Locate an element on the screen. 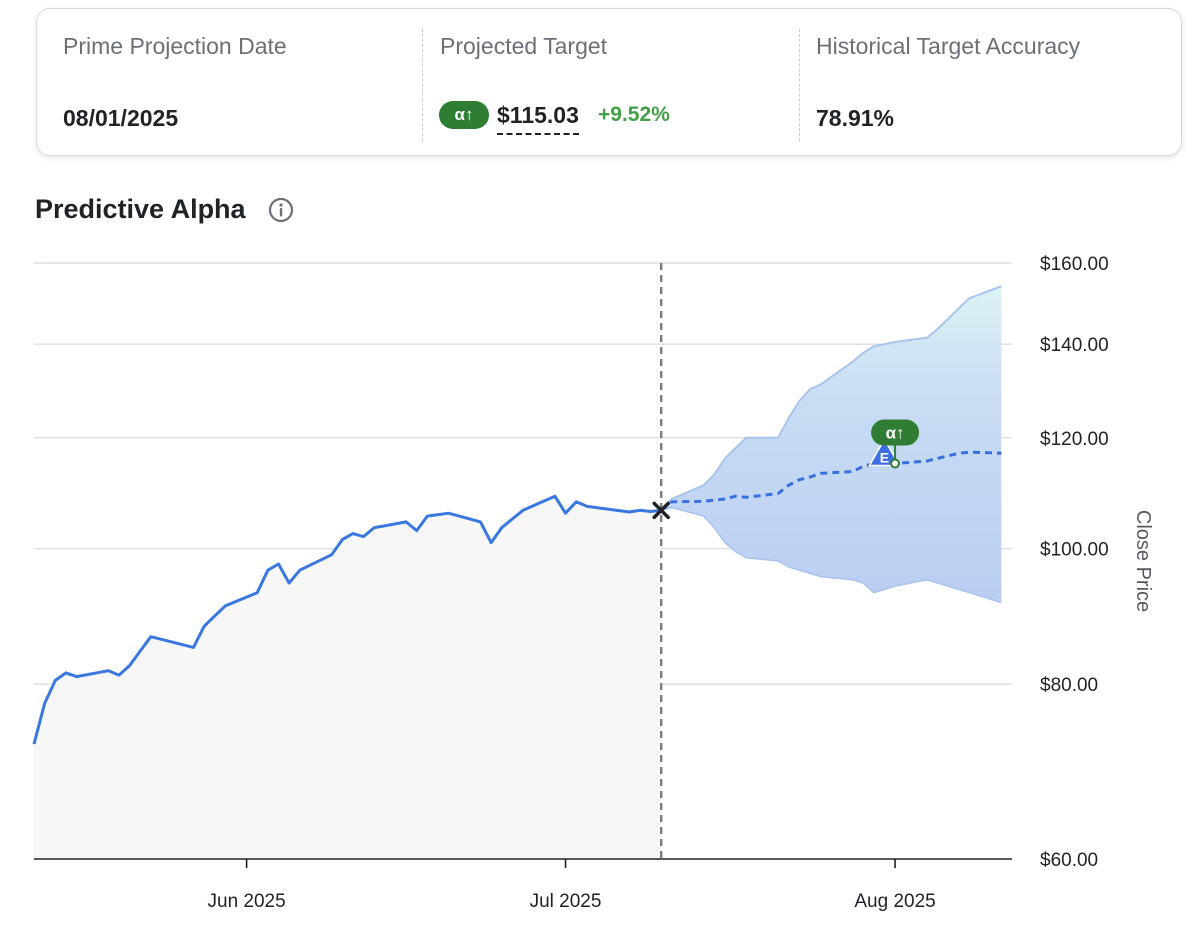 The image size is (1200, 939). x-tick-label: Jul 2025 is located at coordinates (566, 901).